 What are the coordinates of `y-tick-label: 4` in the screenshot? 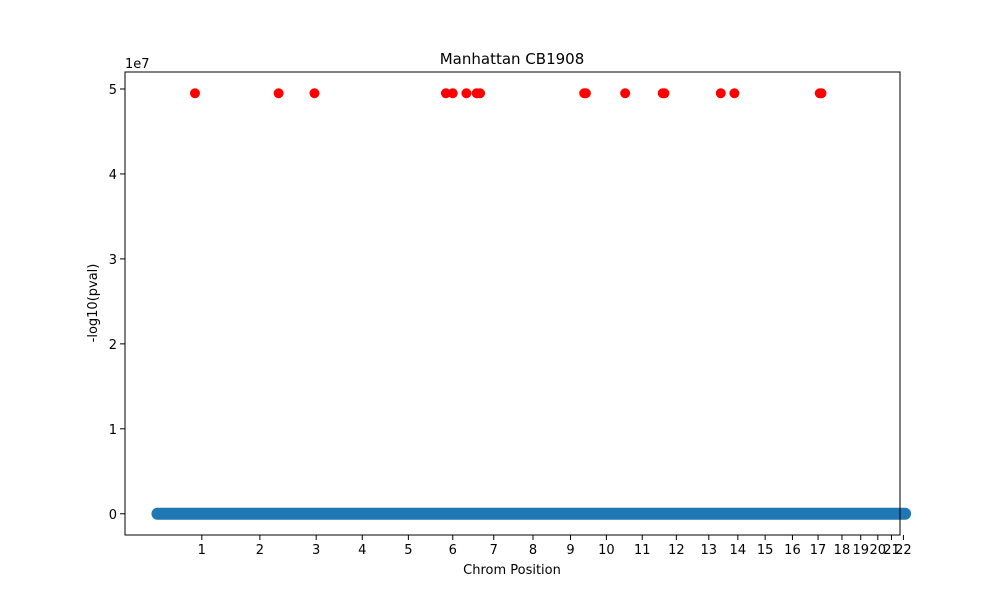 It's located at (113, 175).